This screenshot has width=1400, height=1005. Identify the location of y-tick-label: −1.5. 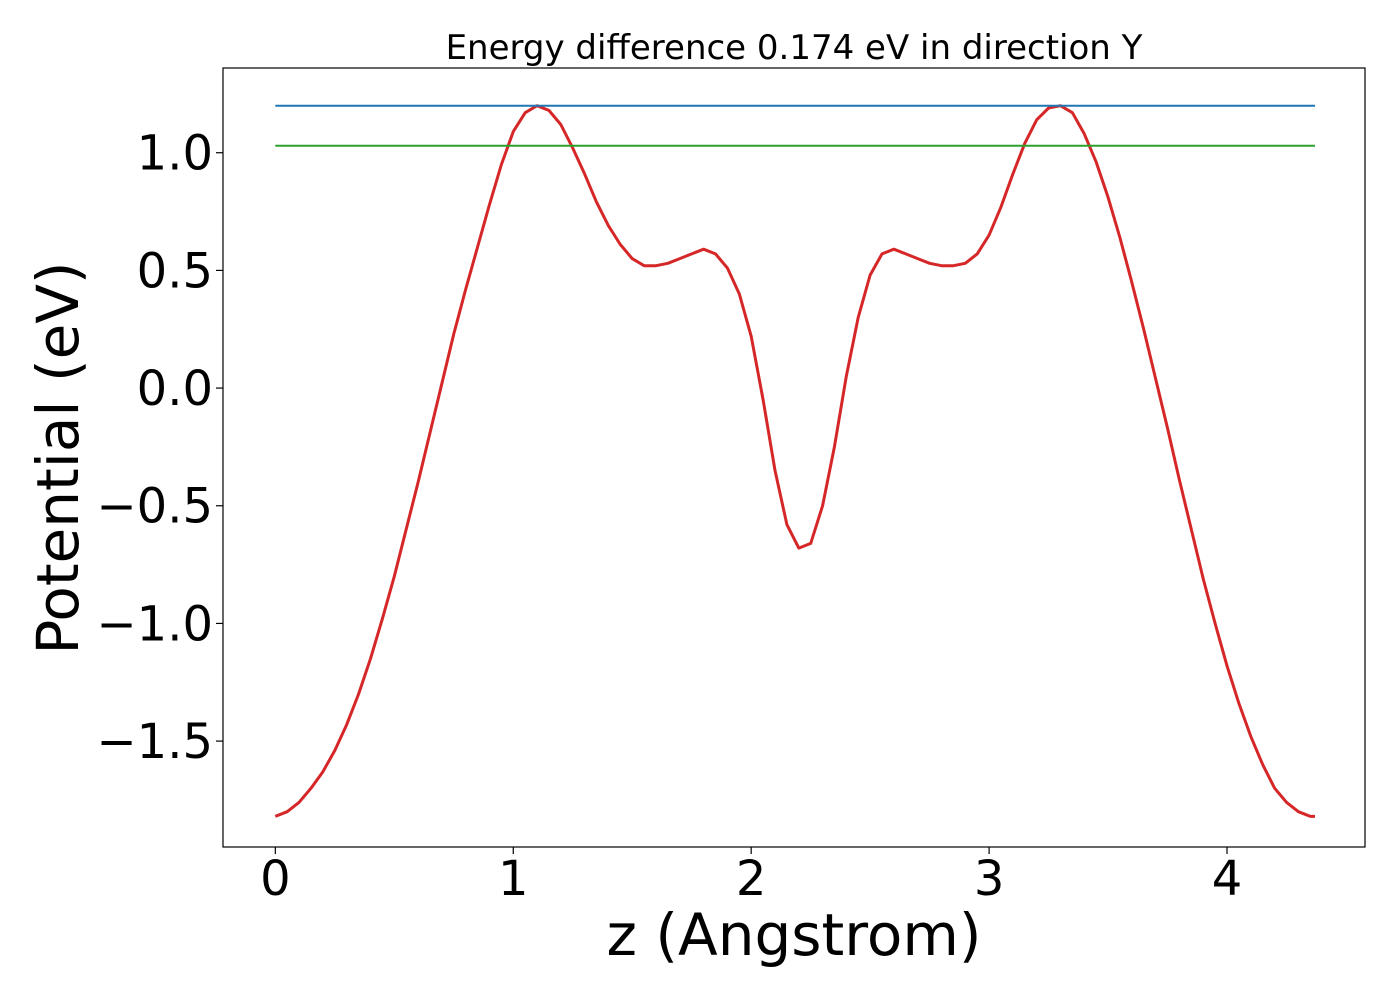
(154, 742).